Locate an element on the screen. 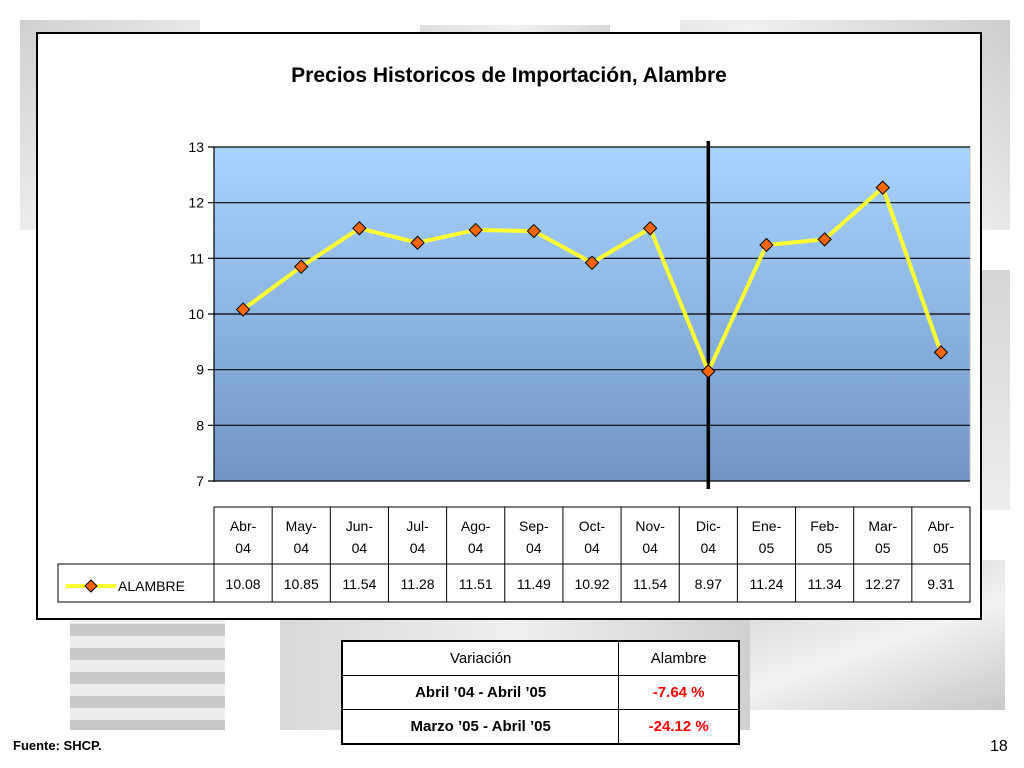  legend-key-cell is located at coordinates (136, 583).